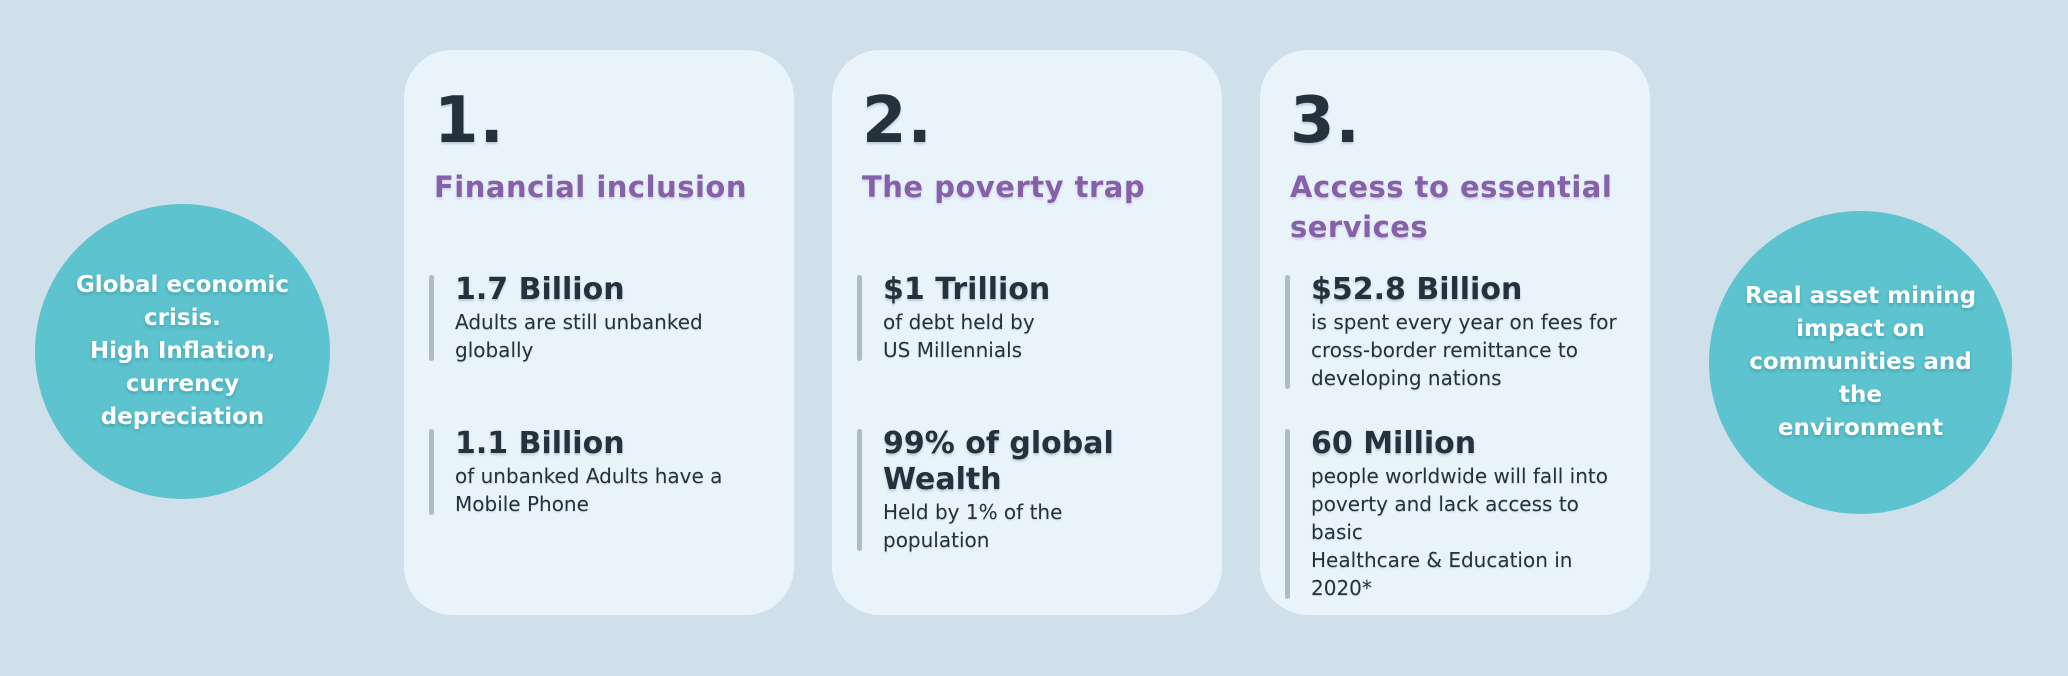  I want to click on stat-description: Adults are still unbanked globally, so click(579, 336).